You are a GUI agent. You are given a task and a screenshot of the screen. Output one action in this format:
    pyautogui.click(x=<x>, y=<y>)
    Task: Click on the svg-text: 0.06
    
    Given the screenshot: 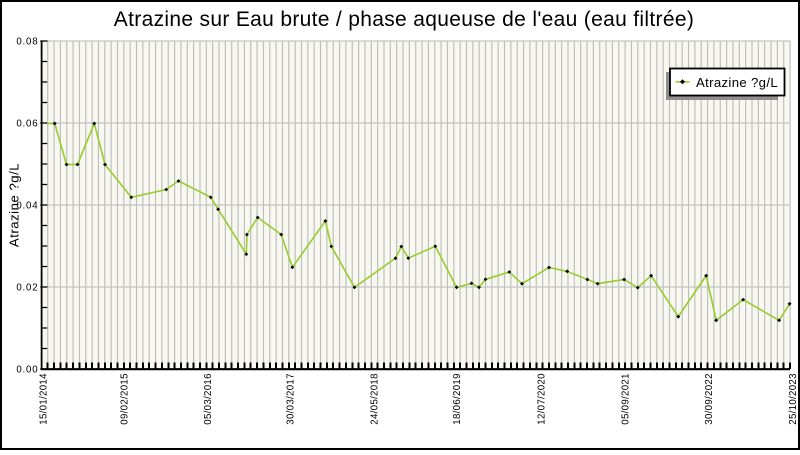 What is the action you would take?
    pyautogui.click(x=27, y=123)
    